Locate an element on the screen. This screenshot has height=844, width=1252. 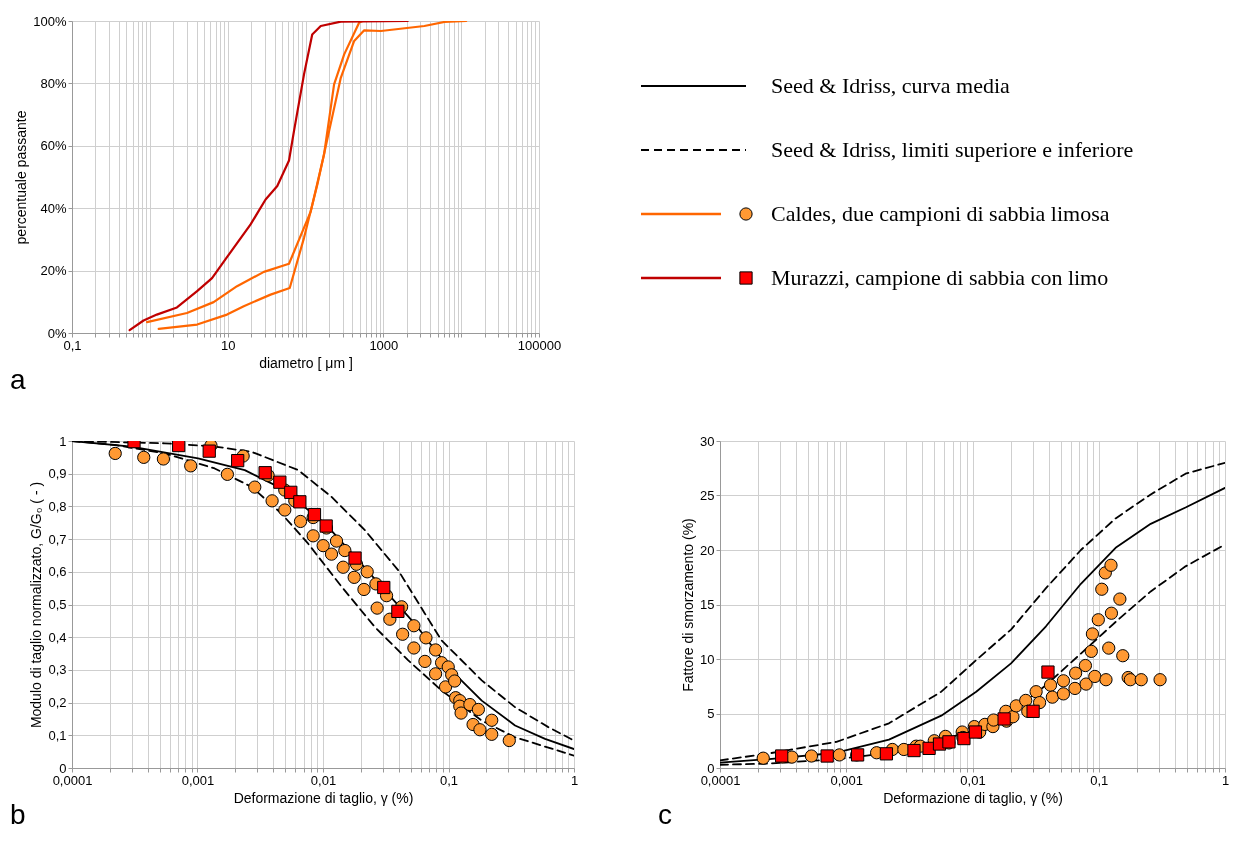
y-tick-label: 0,5 is located at coordinates (57, 604).